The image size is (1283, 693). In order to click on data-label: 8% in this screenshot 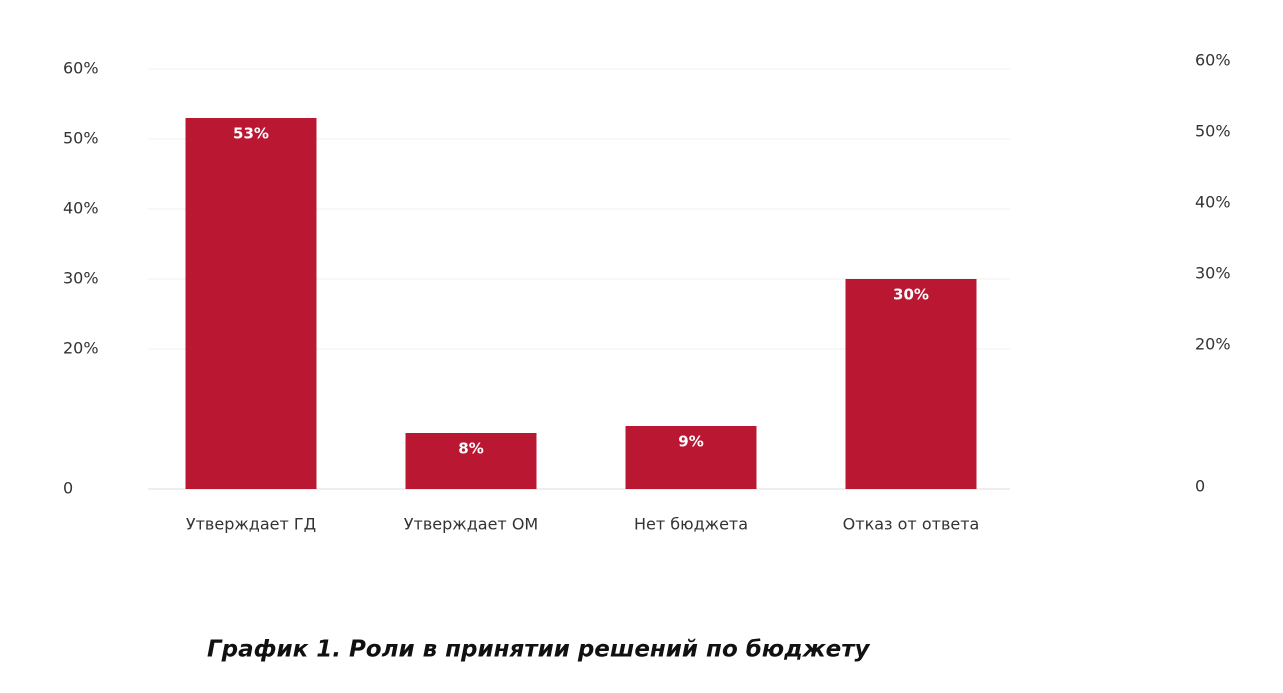, I will do `click(470, 449)`.